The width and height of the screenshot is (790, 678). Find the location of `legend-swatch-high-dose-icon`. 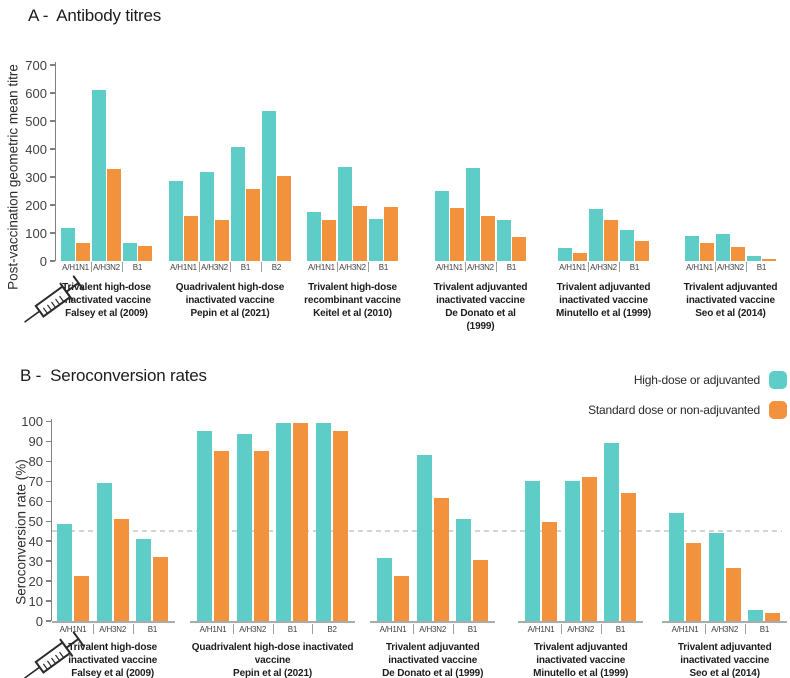

legend-swatch-high-dose-icon is located at coordinates (778, 379).